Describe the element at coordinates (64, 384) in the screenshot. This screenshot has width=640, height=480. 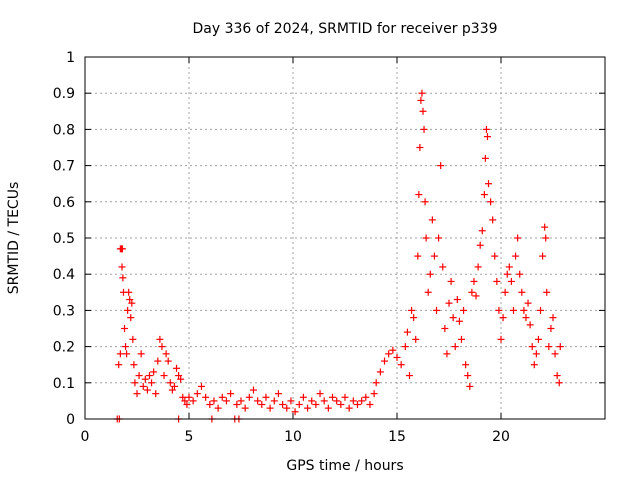
I see `y-tick-label: 0.1` at that location.